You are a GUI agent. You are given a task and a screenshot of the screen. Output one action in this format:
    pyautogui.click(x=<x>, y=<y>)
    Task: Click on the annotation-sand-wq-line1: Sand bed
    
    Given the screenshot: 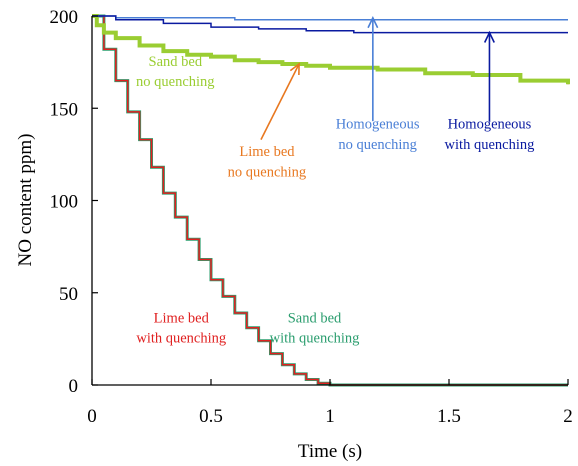 What is the action you would take?
    pyautogui.click(x=315, y=318)
    